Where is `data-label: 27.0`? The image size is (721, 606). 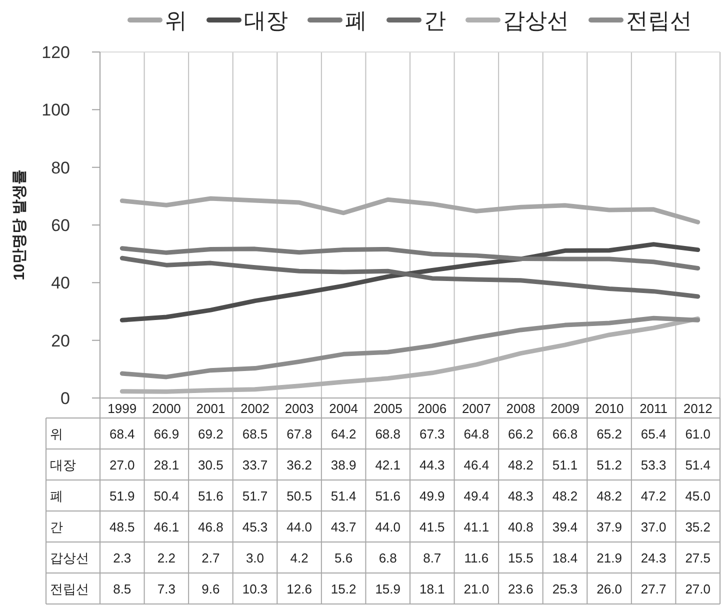 data-label: 27.0 is located at coordinates (698, 589).